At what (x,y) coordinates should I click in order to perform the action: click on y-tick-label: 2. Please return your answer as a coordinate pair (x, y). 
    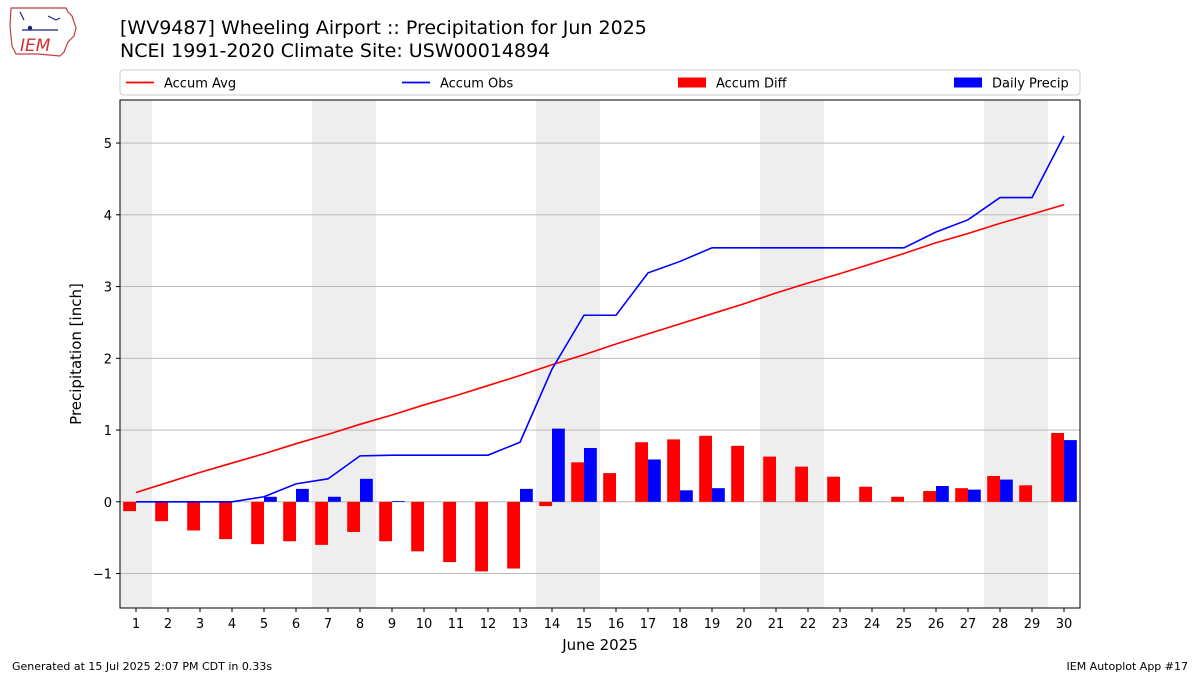
    Looking at the image, I should click on (108, 359).